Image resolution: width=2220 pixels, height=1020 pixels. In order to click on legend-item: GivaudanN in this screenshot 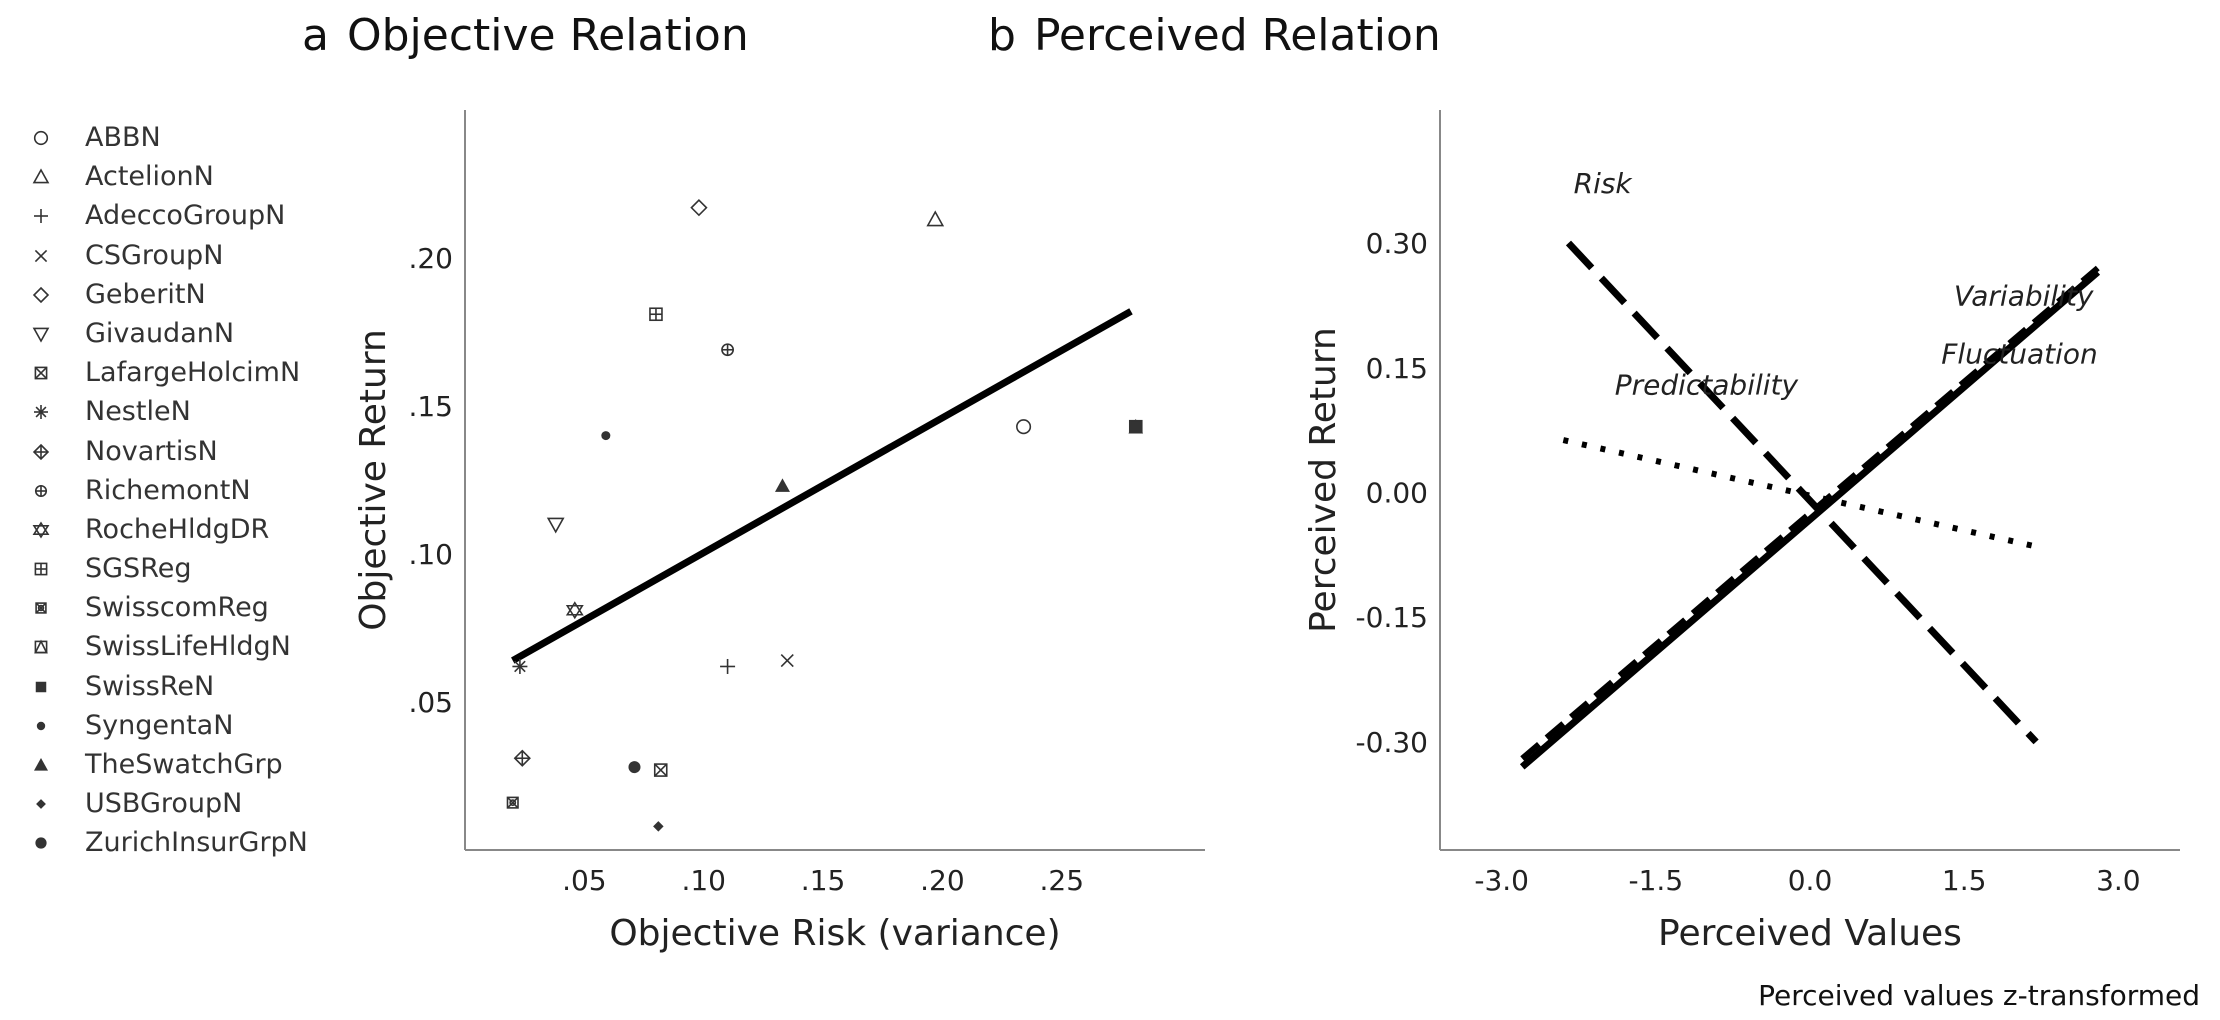, I will do `click(195, 333)`.